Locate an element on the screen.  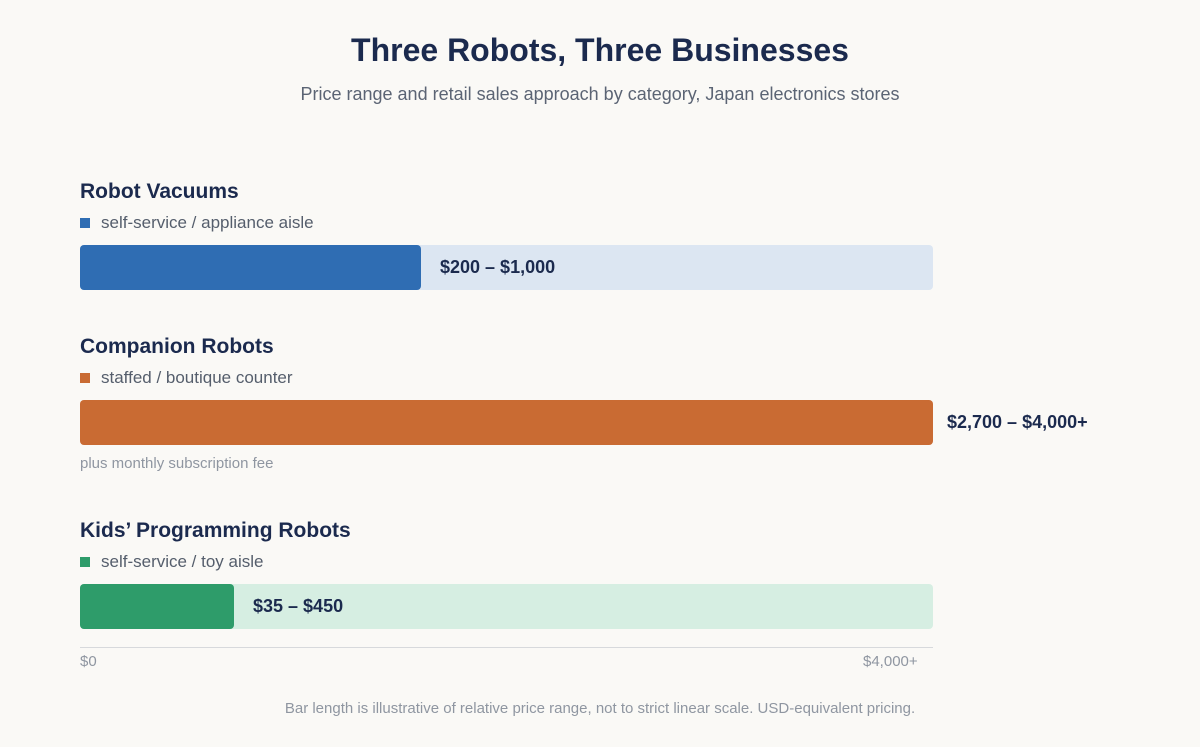
sales-approach-label: staffed / boutique counter is located at coordinates (197, 377).